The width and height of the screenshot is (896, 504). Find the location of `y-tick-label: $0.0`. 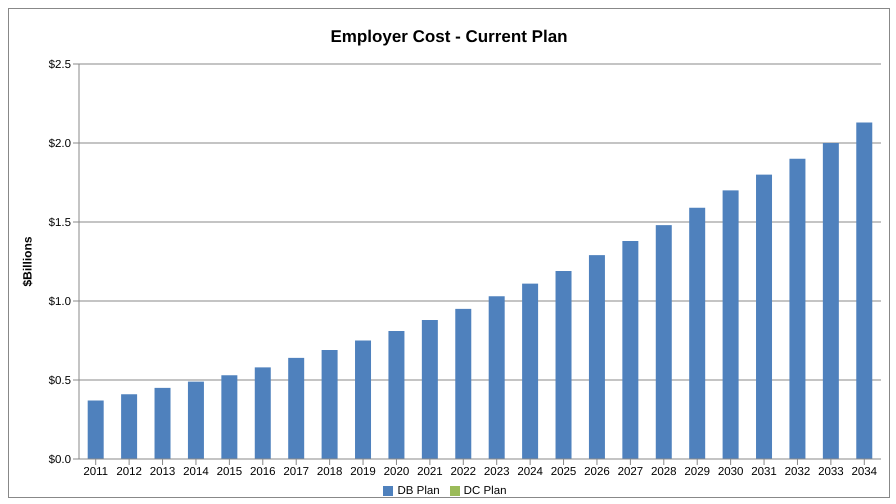

y-tick-label: $0.0 is located at coordinates (59, 460).